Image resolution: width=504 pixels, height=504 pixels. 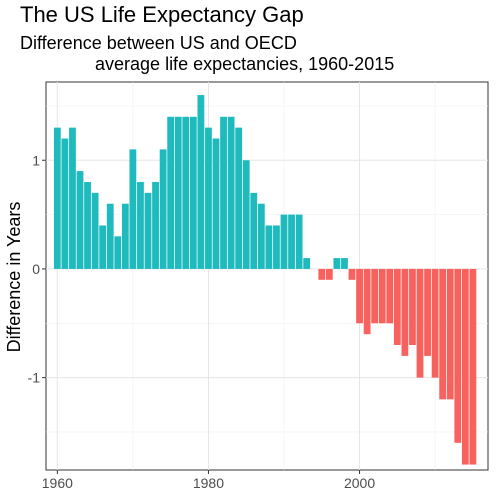 What do you see at coordinates (435, 323) in the screenshot?
I see `bar-2010` at bounding box center [435, 323].